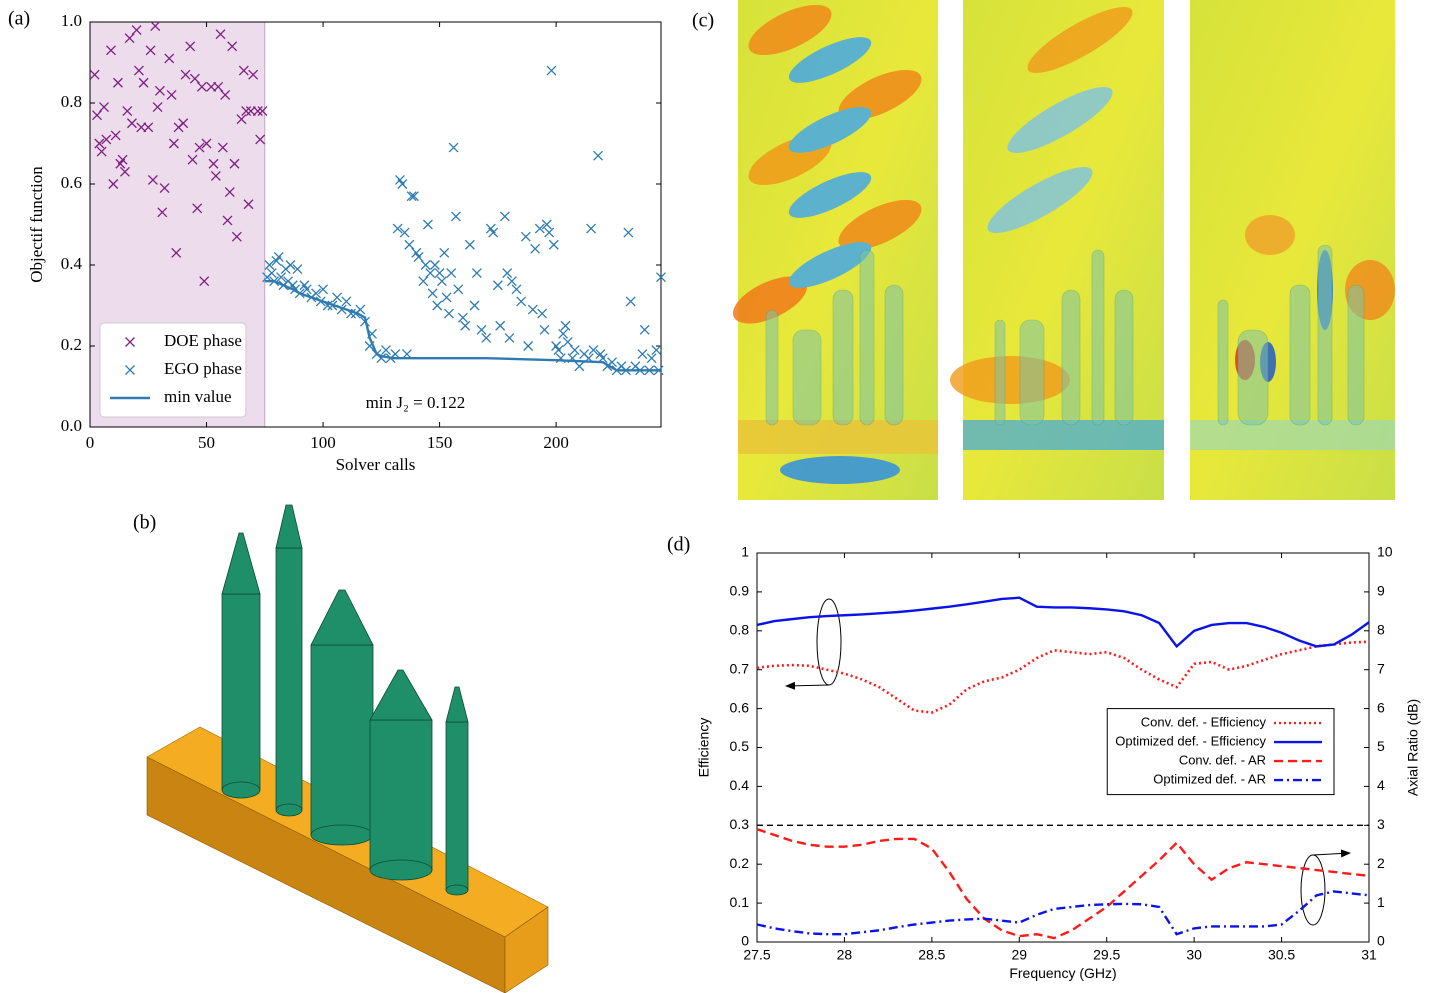 The width and height of the screenshot is (1450, 993). Describe the element at coordinates (745, 941) in the screenshot. I see `y-tick-label: 0` at that location.